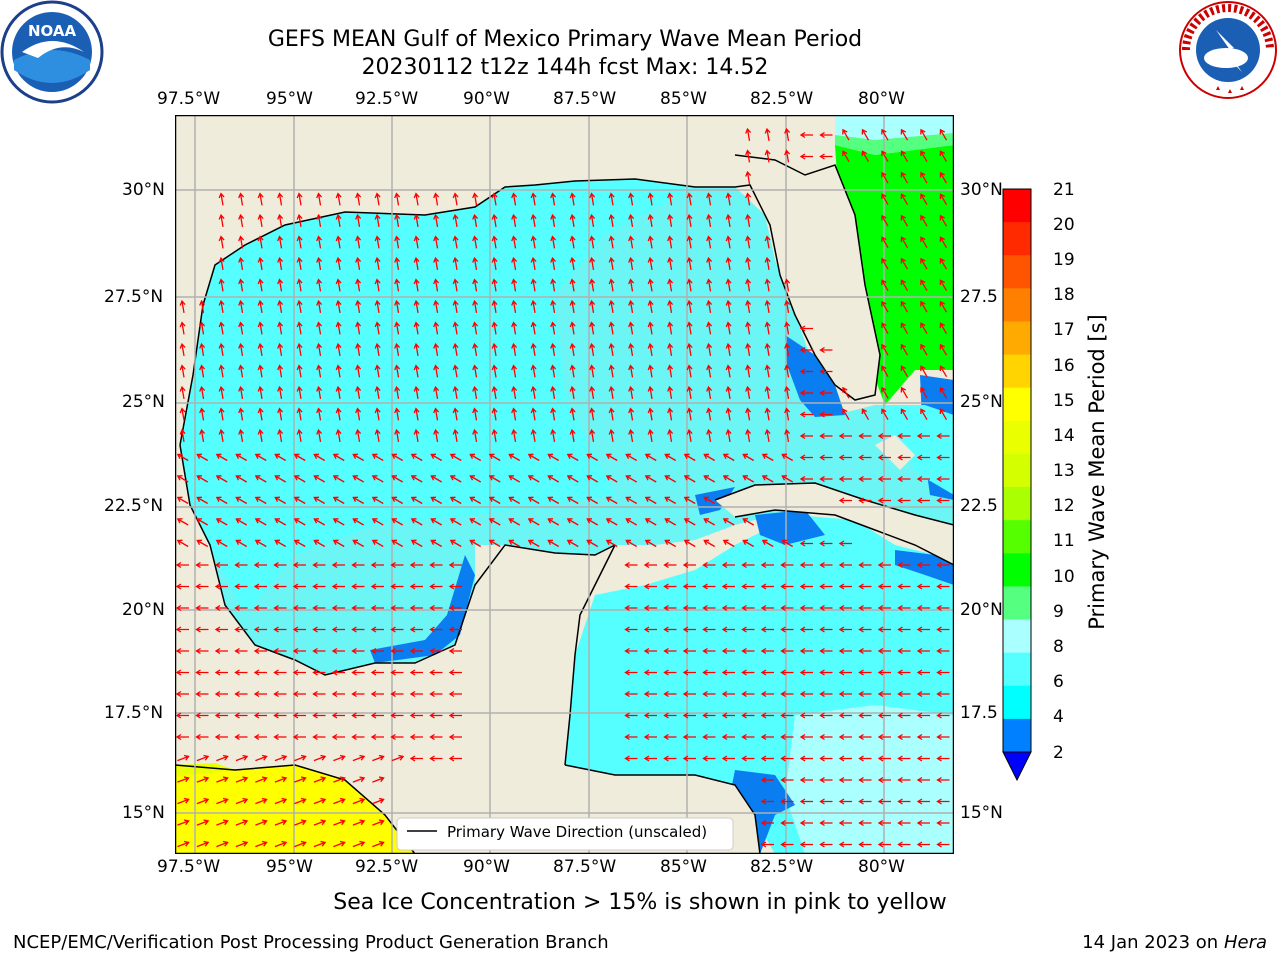  What do you see at coordinates (1064, 260) in the screenshot?
I see `colorbar-tick: 19` at bounding box center [1064, 260].